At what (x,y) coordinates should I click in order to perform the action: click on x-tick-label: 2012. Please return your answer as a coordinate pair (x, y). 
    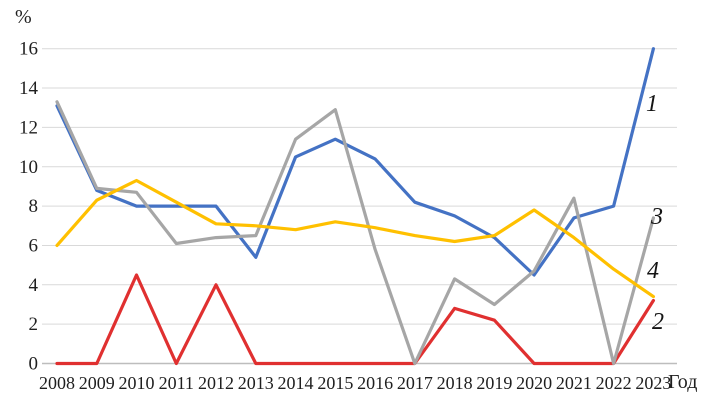
    Looking at the image, I should click on (216, 383).